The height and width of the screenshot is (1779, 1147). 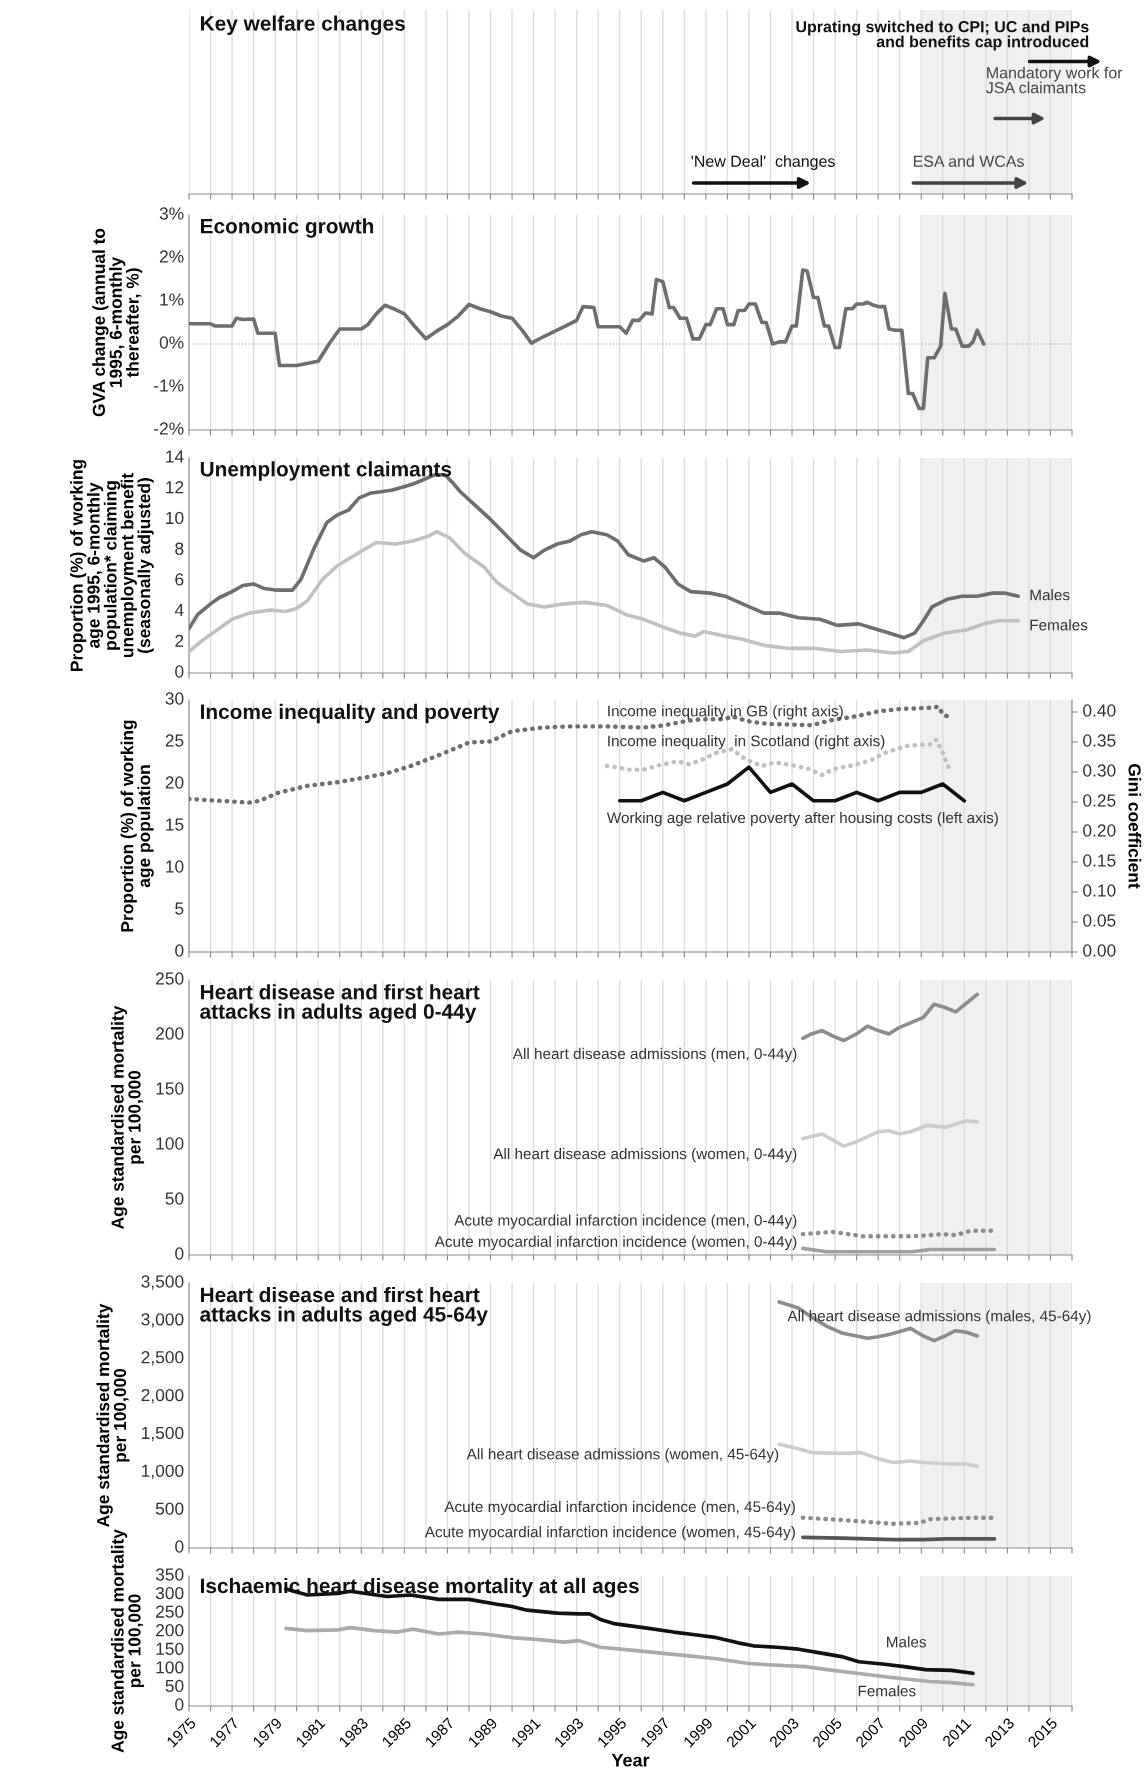 I want to click on series-label: All heart disease admissions (women, 0-44y), so click(x=645, y=1155).